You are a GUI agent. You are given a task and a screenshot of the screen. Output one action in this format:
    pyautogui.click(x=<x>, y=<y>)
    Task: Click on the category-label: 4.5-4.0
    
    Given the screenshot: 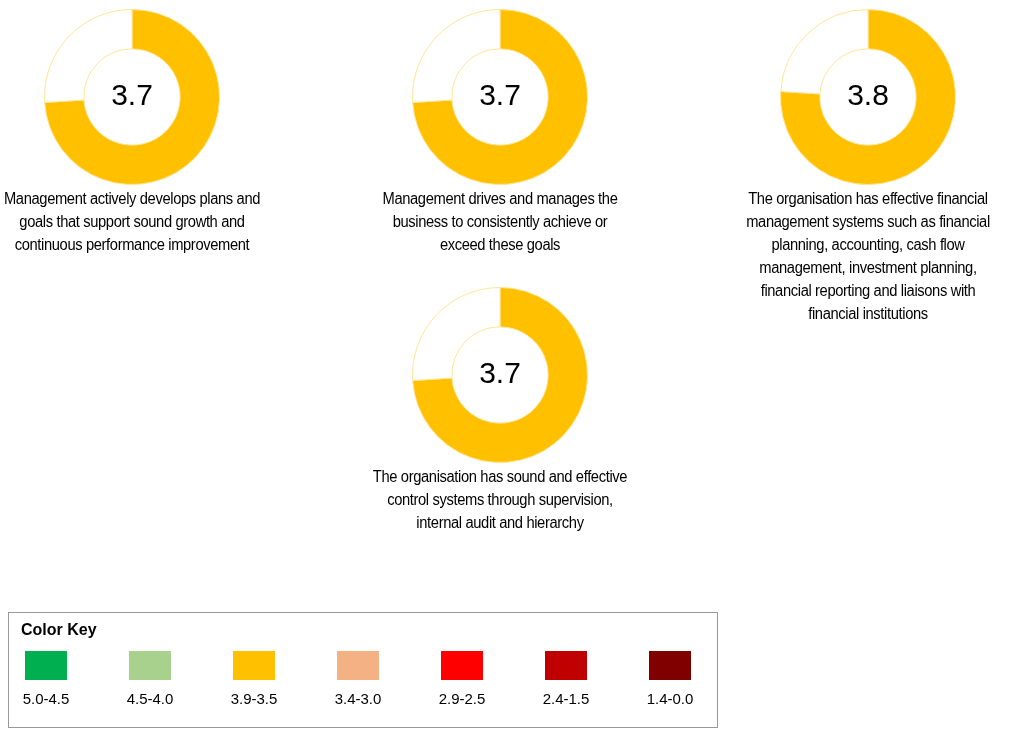 What is the action you would take?
    pyautogui.click(x=150, y=698)
    